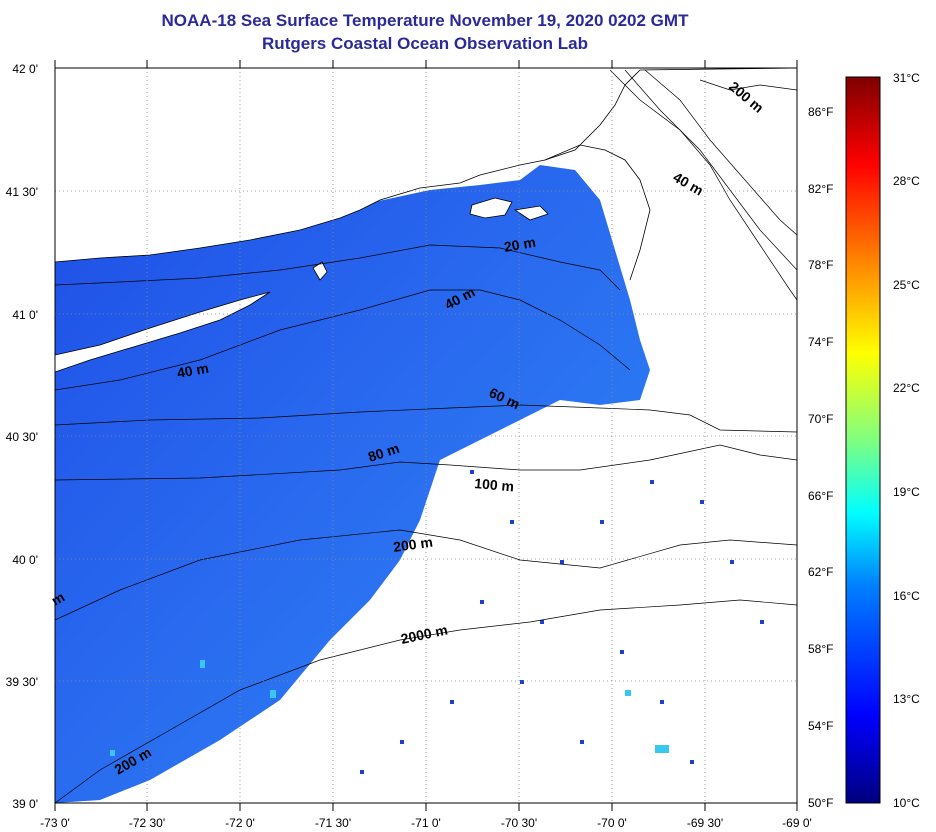  I want to click on lon-label: -69 0', so click(797, 823).